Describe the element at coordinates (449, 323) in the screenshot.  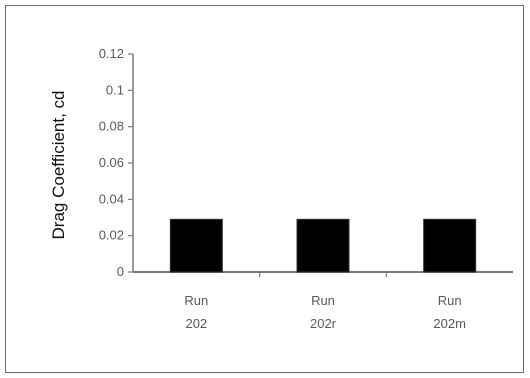
I see `x-tick-label: 202m` at that location.